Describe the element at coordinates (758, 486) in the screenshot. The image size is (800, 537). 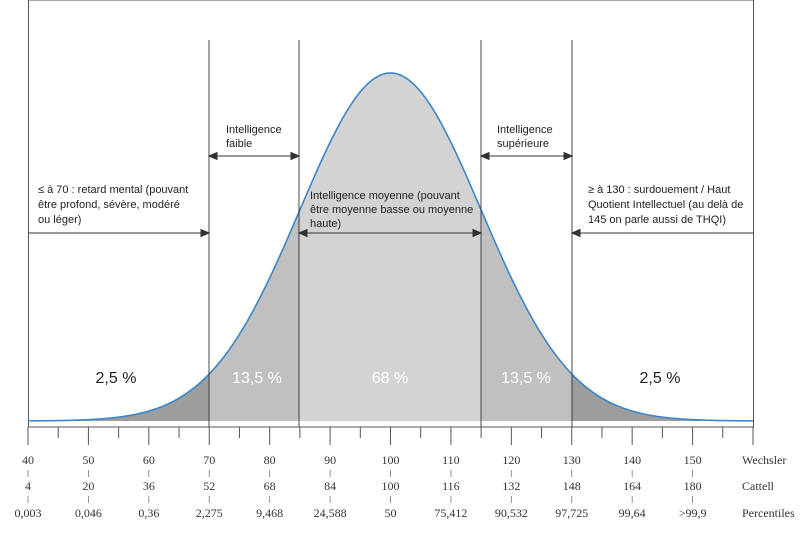
I see `row-label-cattell: Cattell` at that location.